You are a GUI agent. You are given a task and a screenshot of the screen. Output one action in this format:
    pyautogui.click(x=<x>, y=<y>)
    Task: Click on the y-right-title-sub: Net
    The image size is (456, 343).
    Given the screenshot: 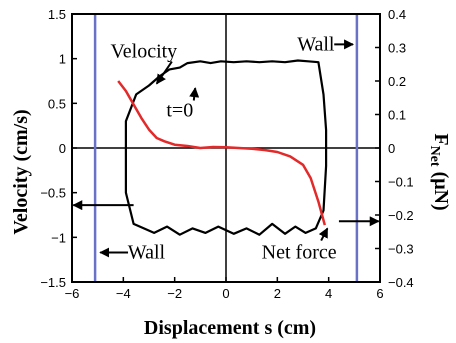 What is the action you would take?
    pyautogui.click(x=434, y=156)
    